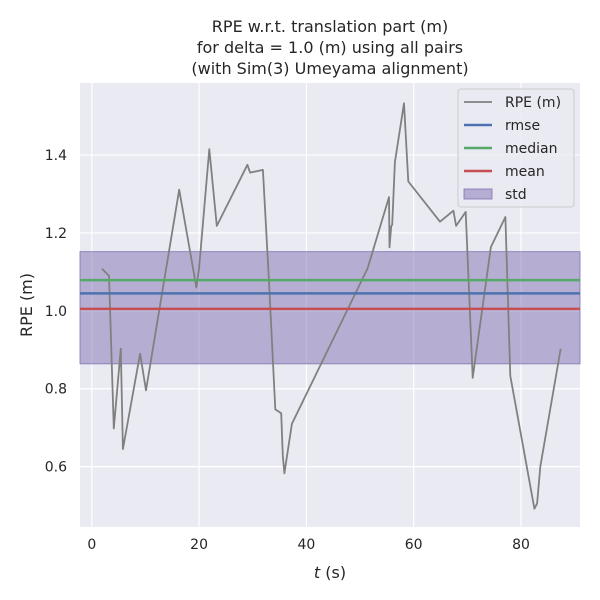 This screenshot has width=600, height=600. Describe the element at coordinates (306, 545) in the screenshot. I see `x-tick-label: 40` at that location.